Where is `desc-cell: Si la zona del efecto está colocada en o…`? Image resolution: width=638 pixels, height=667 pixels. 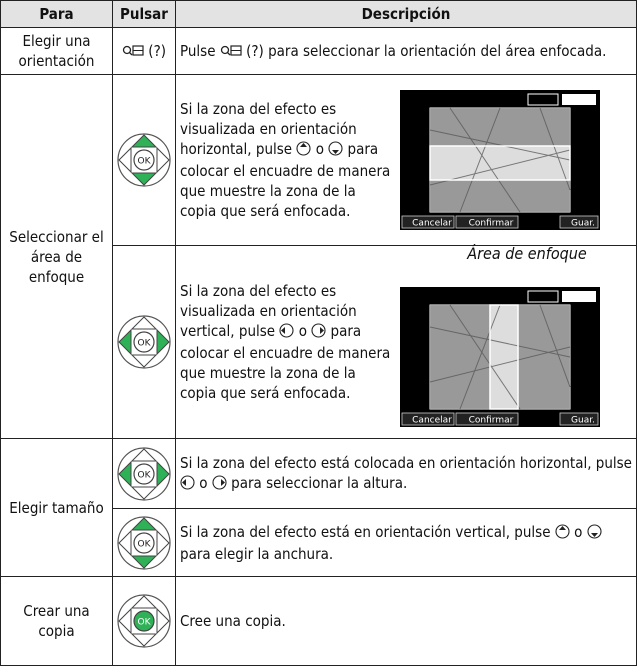 desc-cell: Si la zona del efecto está colocada en o… is located at coordinates (406, 473).